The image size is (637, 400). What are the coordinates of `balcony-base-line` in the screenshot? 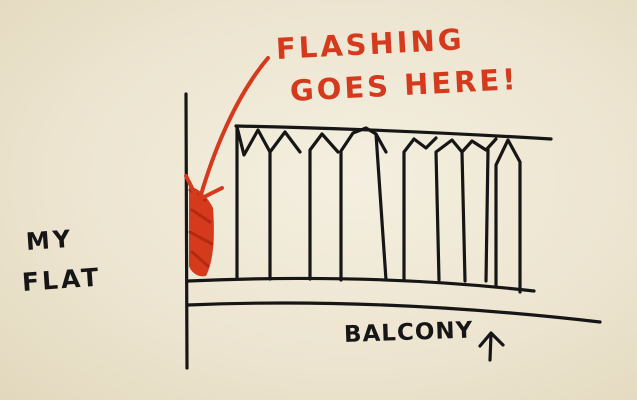 It's located at (361, 284).